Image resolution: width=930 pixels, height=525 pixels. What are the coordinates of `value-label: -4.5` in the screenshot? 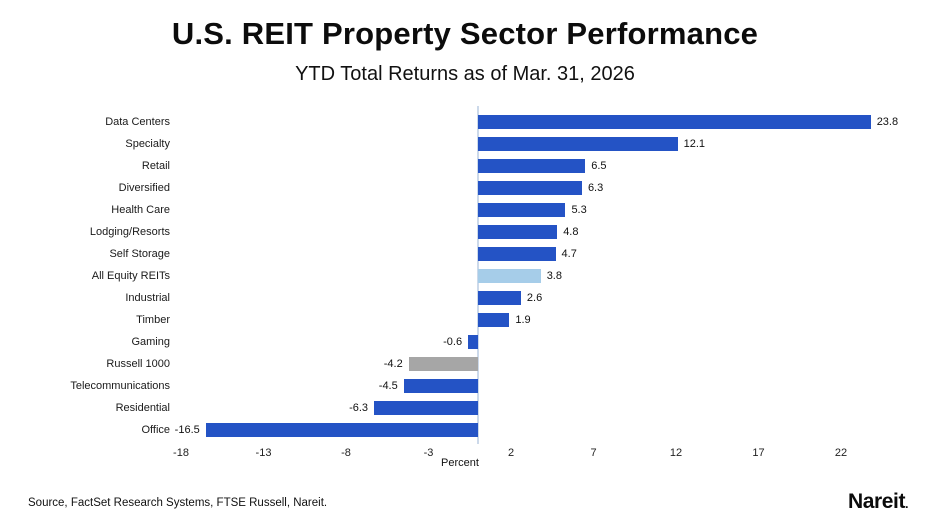 It's located at (388, 386).